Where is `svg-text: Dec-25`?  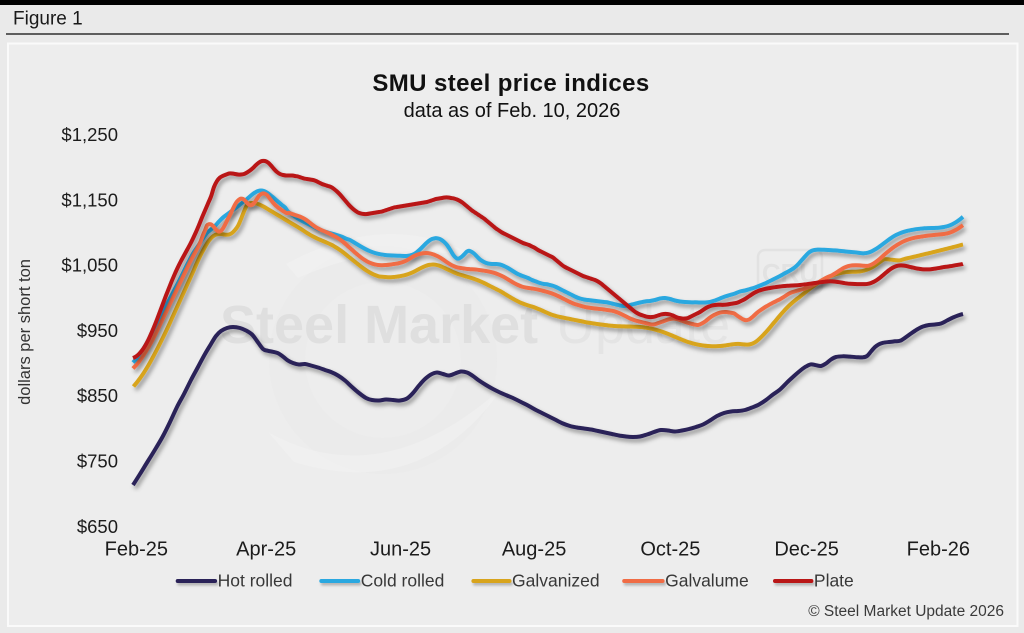 svg-text: Dec-25 is located at coordinates (806, 550).